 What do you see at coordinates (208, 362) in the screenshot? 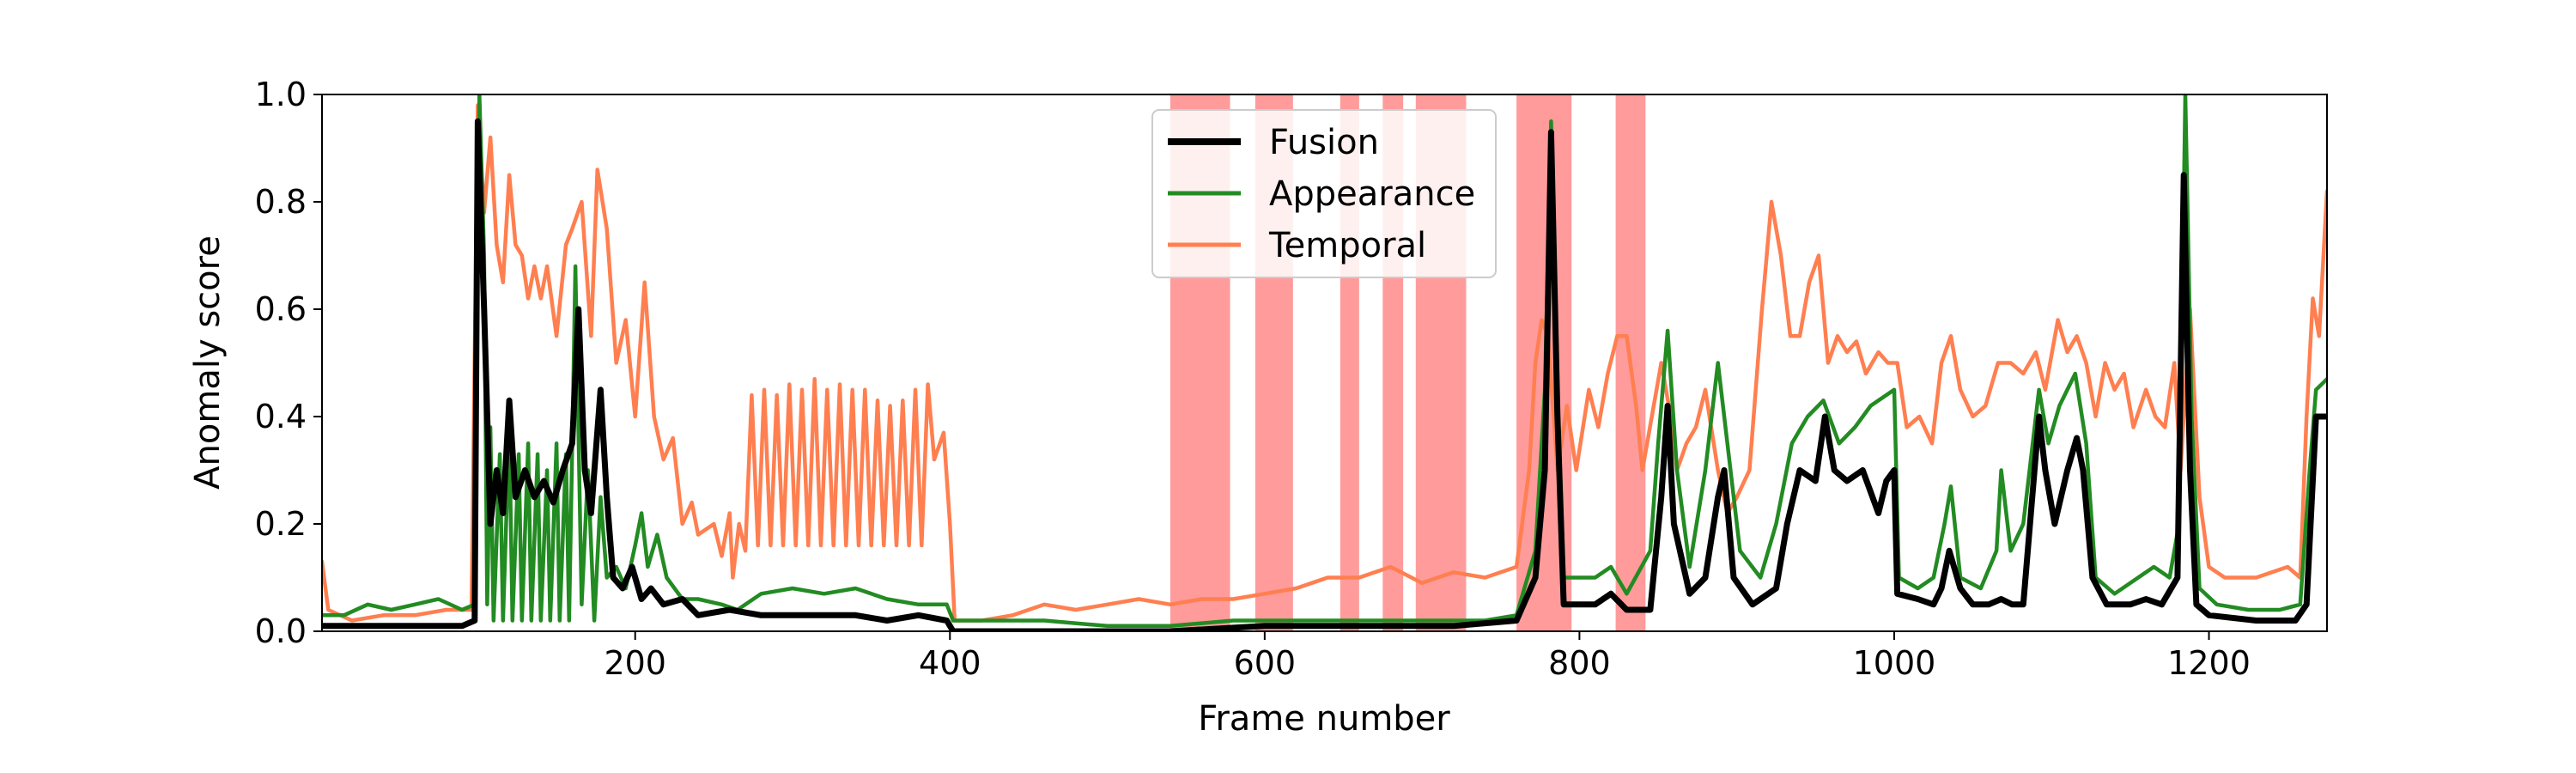
I see `y-axis-label: Anomaly score` at bounding box center [208, 362].